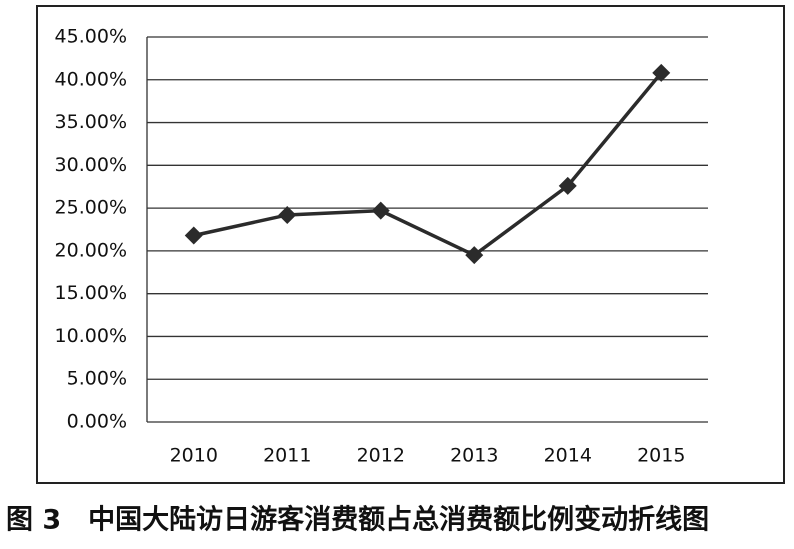  What do you see at coordinates (91, 208) in the screenshot?
I see `y-tick-label: 25.00%` at bounding box center [91, 208].